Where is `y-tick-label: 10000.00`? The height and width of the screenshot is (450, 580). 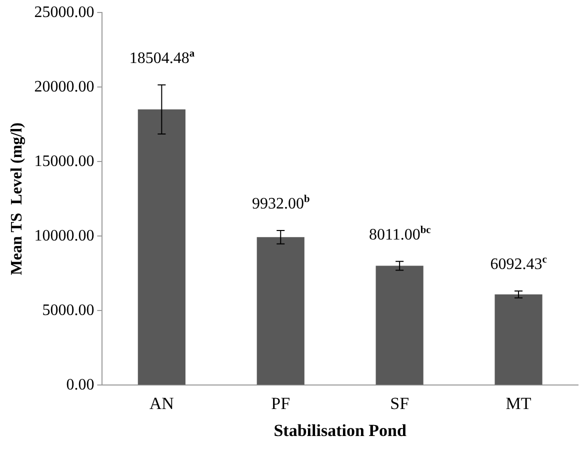 y-tick-label: 10000.00 is located at coordinates (64, 235).